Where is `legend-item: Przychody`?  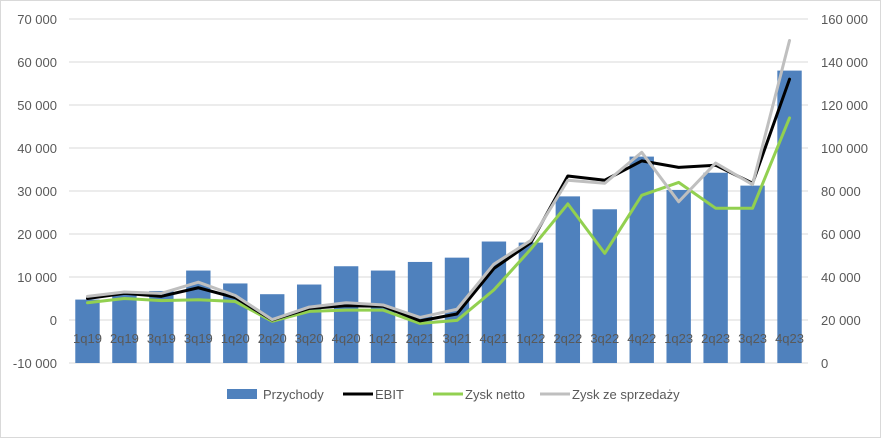
legend-item: Przychody is located at coordinates (275, 394).